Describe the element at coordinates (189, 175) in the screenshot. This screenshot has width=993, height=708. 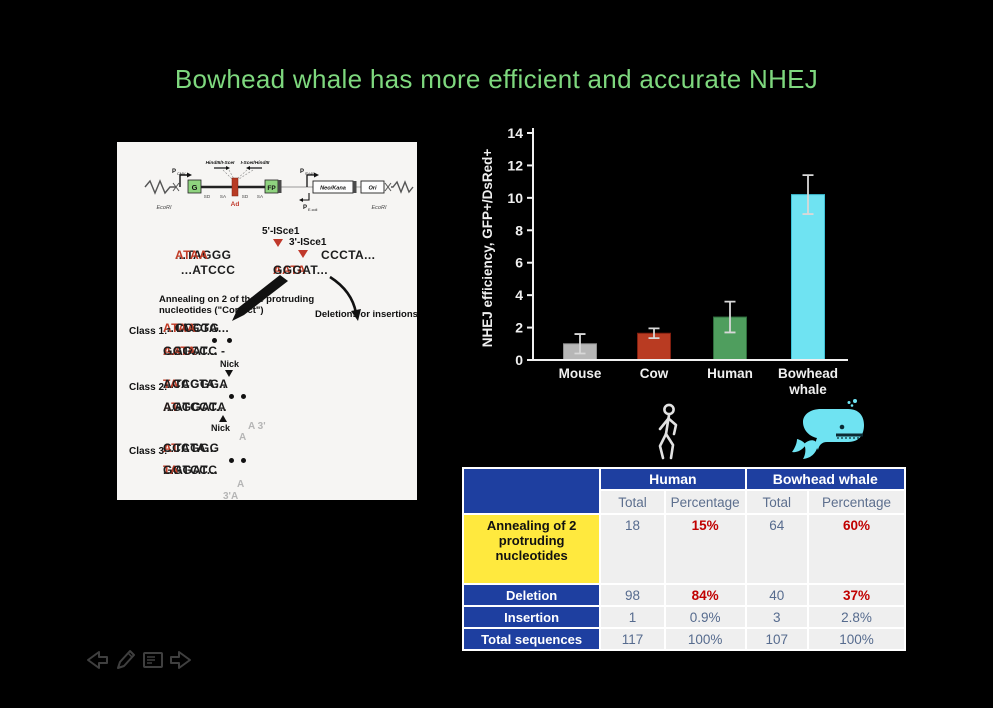
I see `pcmv-arrowhead` at that location.